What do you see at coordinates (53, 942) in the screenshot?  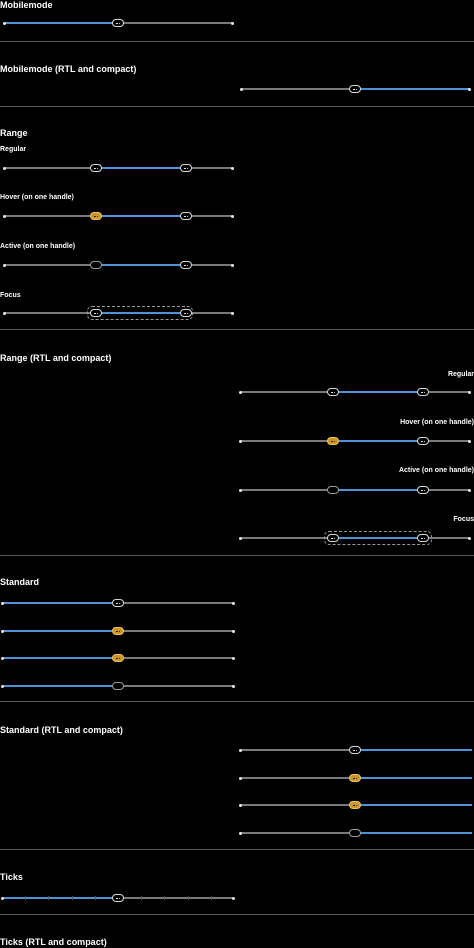 I see `section-title-ticks-rtl: Ticks (RTL and compact)` at bounding box center [53, 942].